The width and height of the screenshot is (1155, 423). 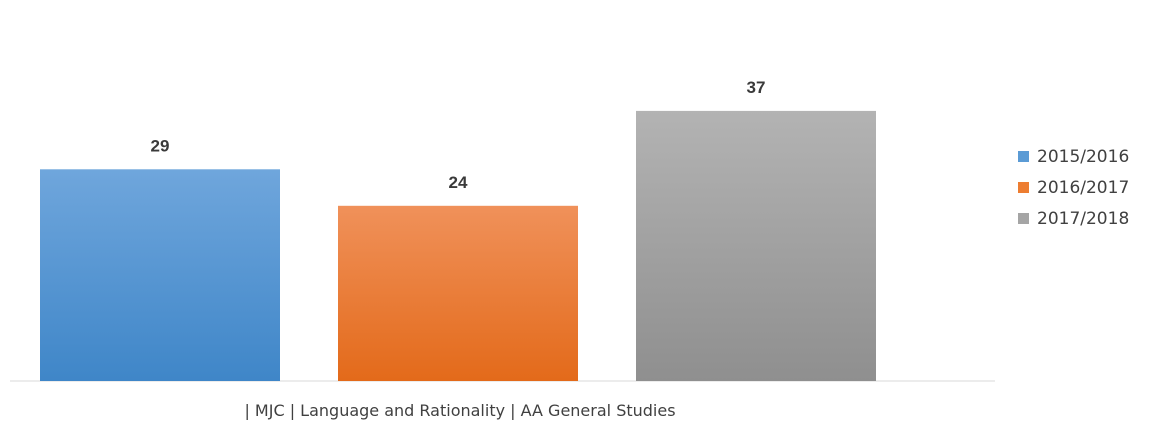 I want to click on bar-2015-2016, so click(x=160, y=275).